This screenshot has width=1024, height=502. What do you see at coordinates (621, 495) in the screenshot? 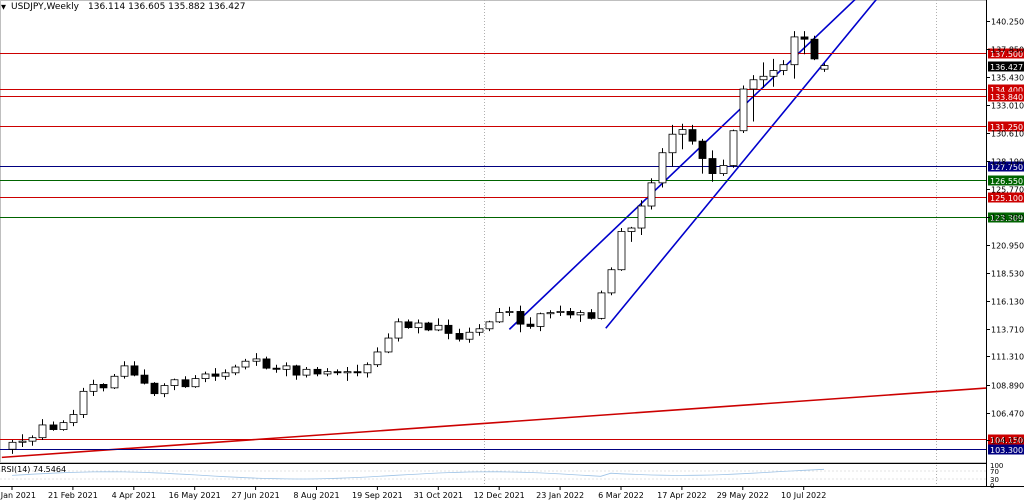
I see `time-tick-label: 6 Mar 2022` at bounding box center [621, 495].